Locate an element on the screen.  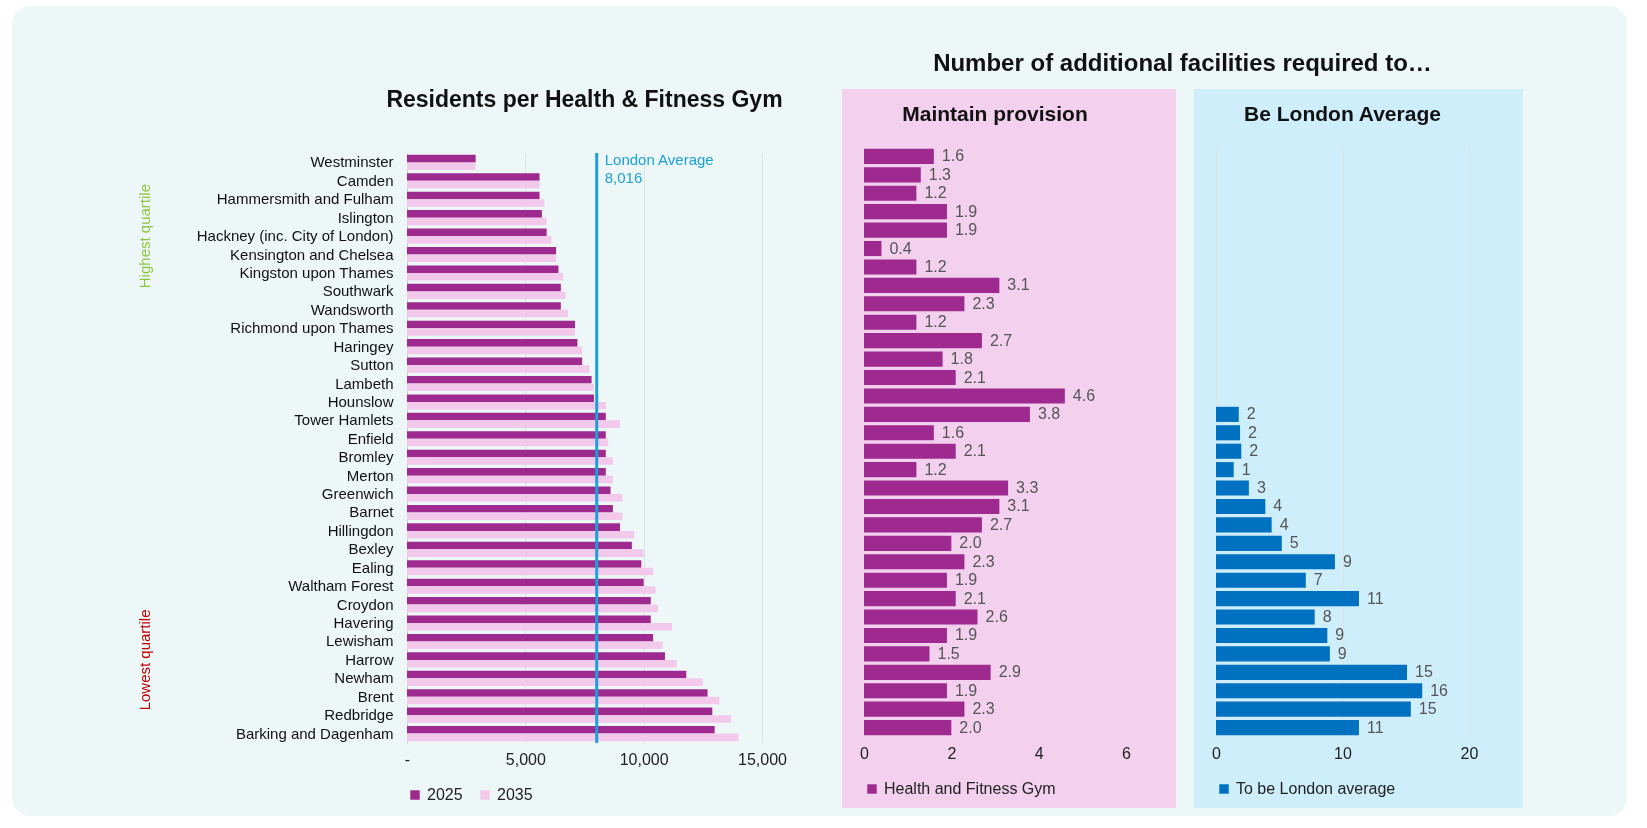
y-tick-label: Richmond upon Thames is located at coordinates (312, 328).